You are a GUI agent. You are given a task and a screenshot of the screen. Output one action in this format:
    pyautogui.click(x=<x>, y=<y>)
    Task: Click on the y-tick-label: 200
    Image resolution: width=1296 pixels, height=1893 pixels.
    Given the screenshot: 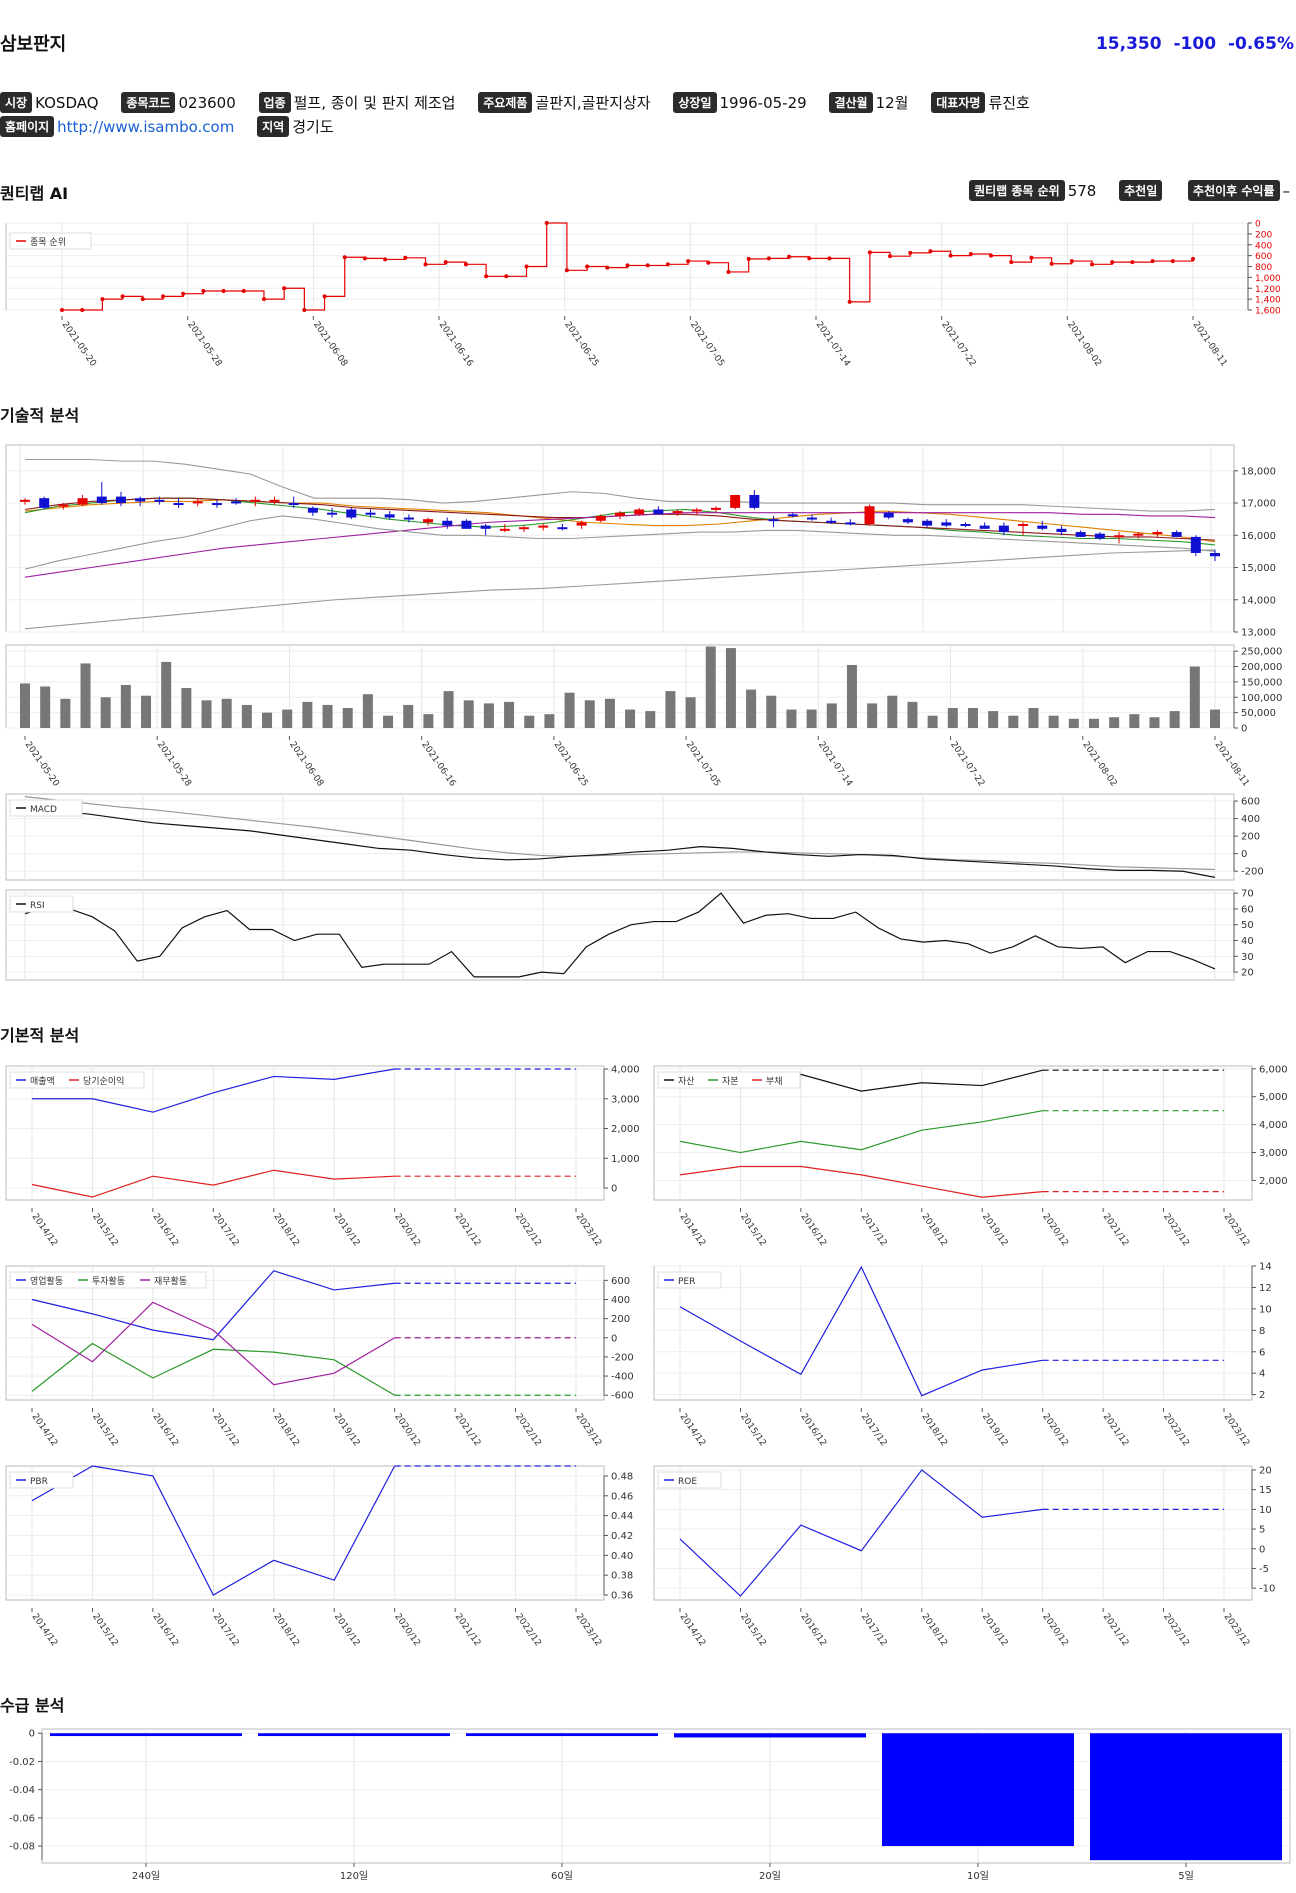 What is the action you would take?
    pyautogui.click(x=620, y=1319)
    